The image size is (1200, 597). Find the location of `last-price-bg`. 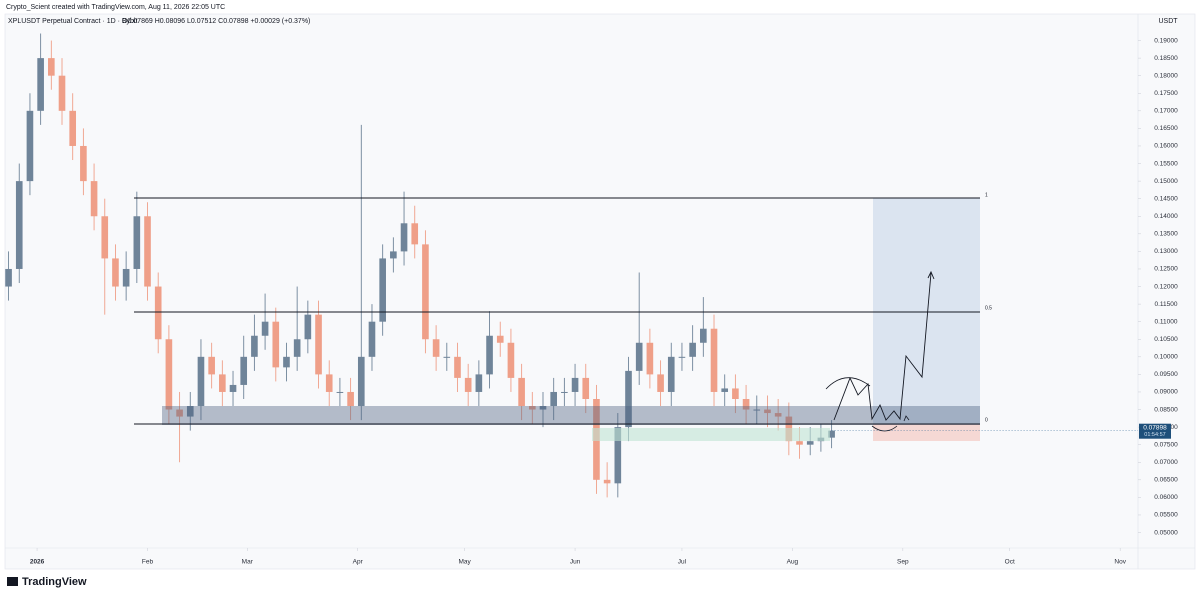

last-price-bg is located at coordinates (1155, 431).